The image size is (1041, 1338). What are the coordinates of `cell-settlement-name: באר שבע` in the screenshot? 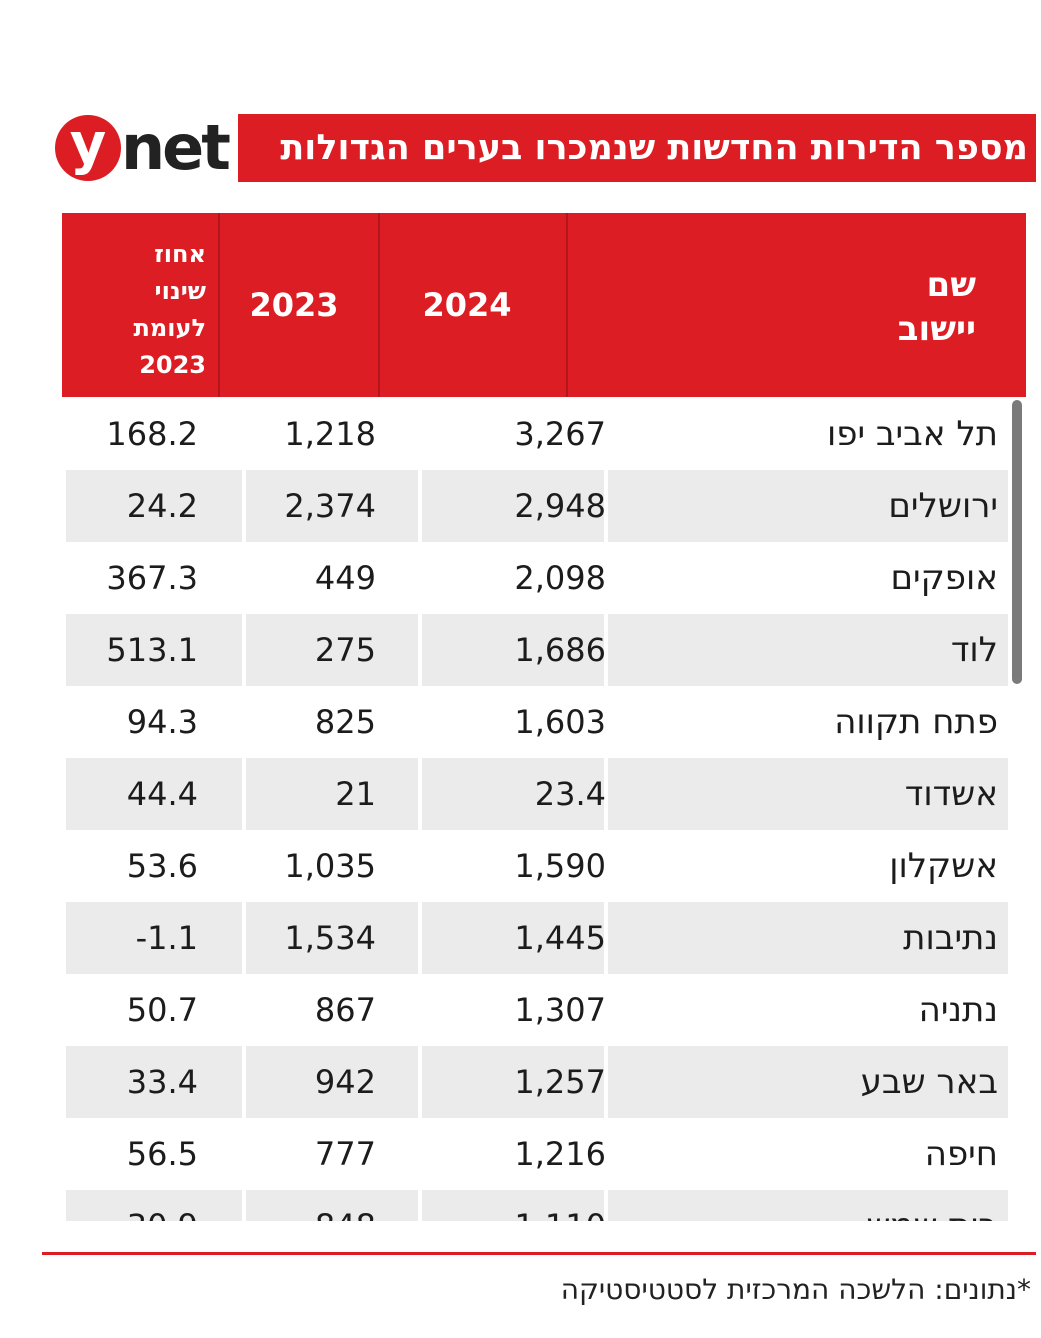 It's located at (929, 1082).